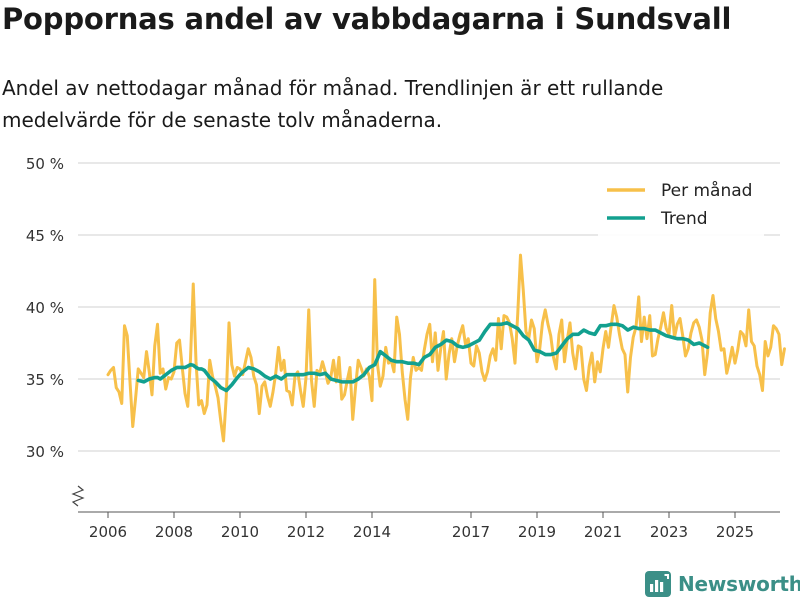  What do you see at coordinates (537, 532) in the screenshot?
I see `x-tick-label-2019: 2019` at bounding box center [537, 532].